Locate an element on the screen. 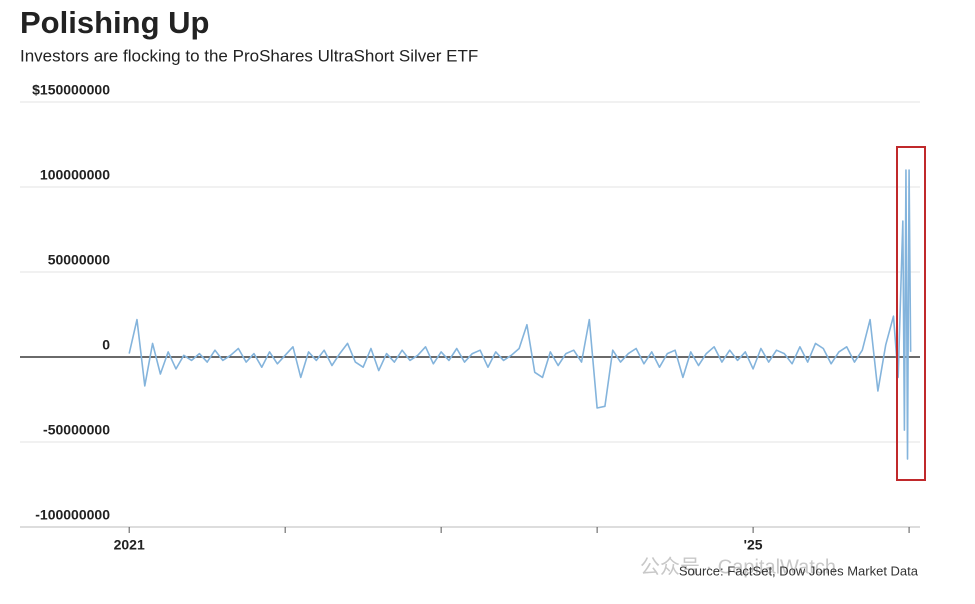  x-tick-label: 2021 is located at coordinates (129, 545).